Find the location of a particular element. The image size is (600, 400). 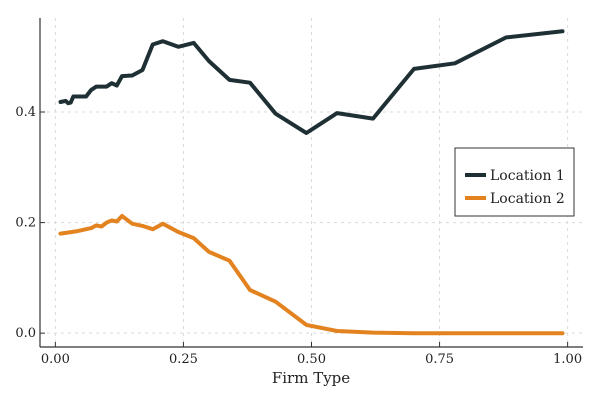

y-tick-label: 0.0 is located at coordinates (25, 333).